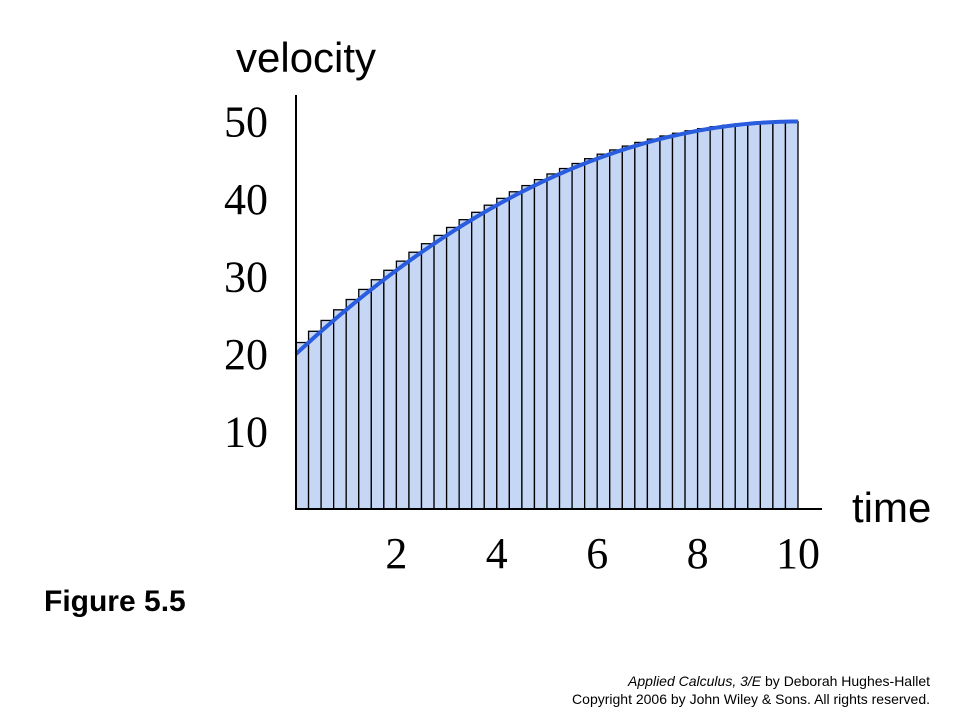 The height and width of the screenshot is (720, 960). What do you see at coordinates (698, 553) in the screenshot?
I see `x-tick-label: 8` at bounding box center [698, 553].